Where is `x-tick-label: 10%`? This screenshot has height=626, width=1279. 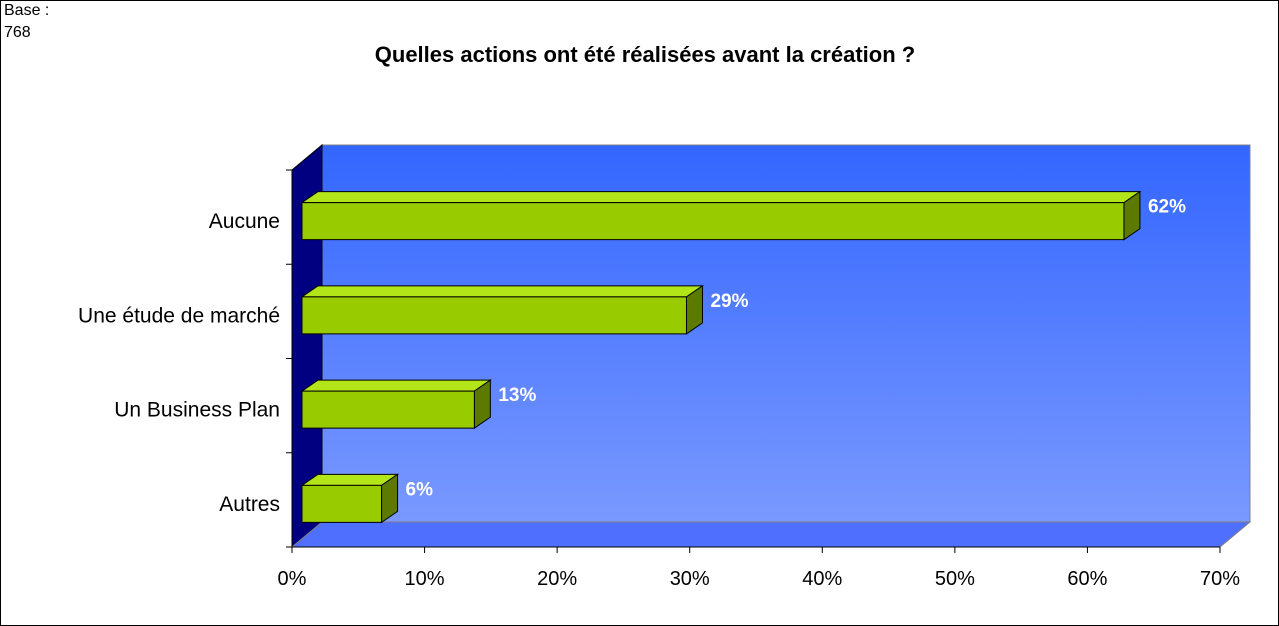
x-tick-label: 10% is located at coordinates (425, 579).